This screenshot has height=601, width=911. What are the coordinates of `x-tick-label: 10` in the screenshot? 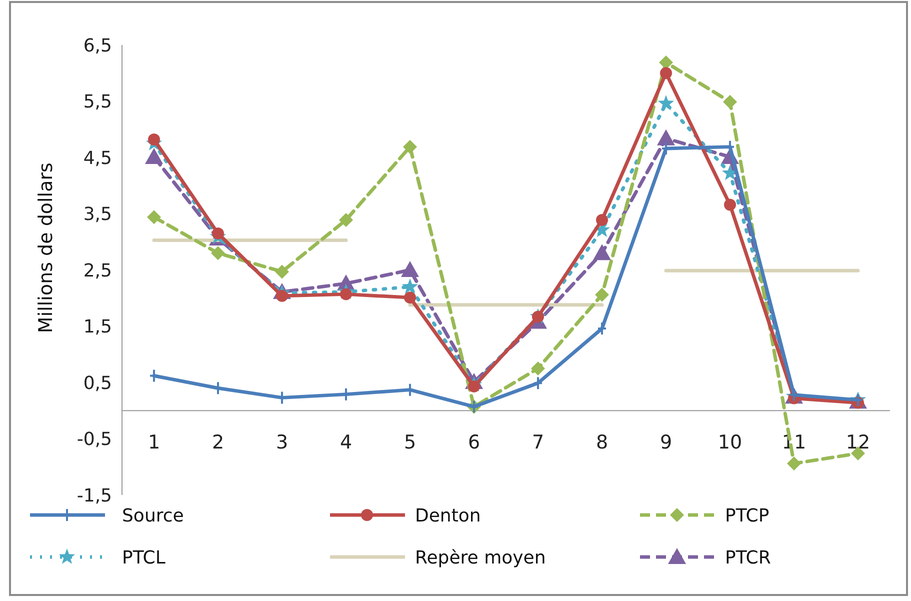 It's located at (730, 443).